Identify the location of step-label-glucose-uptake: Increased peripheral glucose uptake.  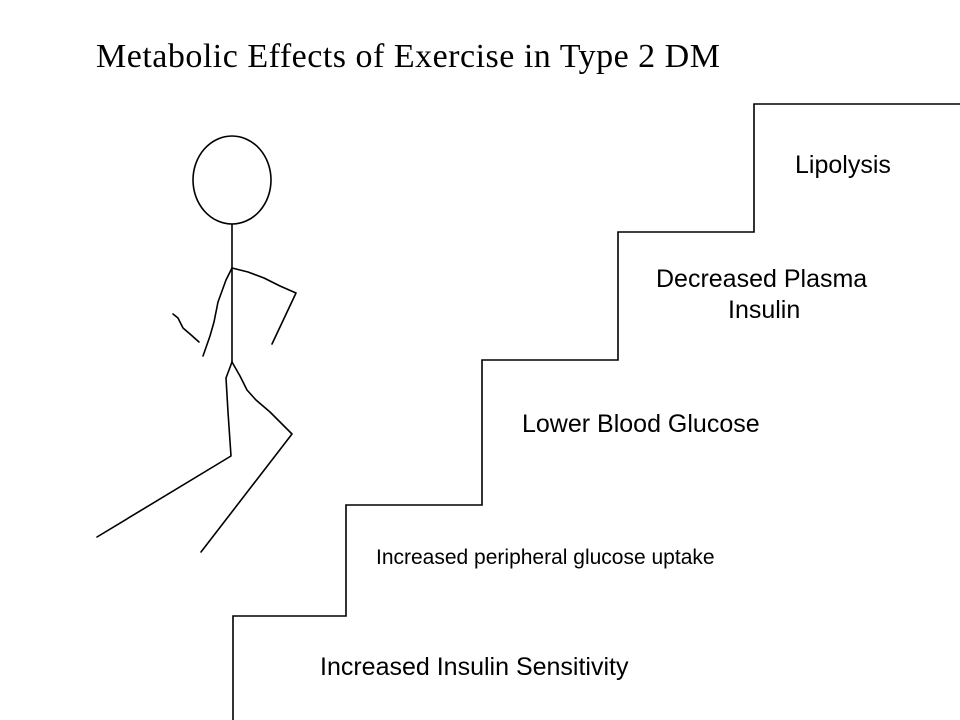
(545, 557).